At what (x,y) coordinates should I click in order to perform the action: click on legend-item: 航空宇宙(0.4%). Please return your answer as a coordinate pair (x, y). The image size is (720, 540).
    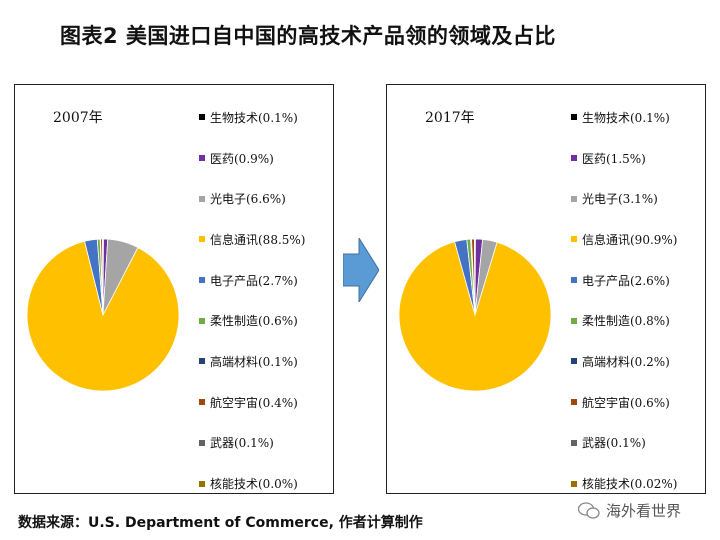
    Looking at the image, I should click on (252, 402).